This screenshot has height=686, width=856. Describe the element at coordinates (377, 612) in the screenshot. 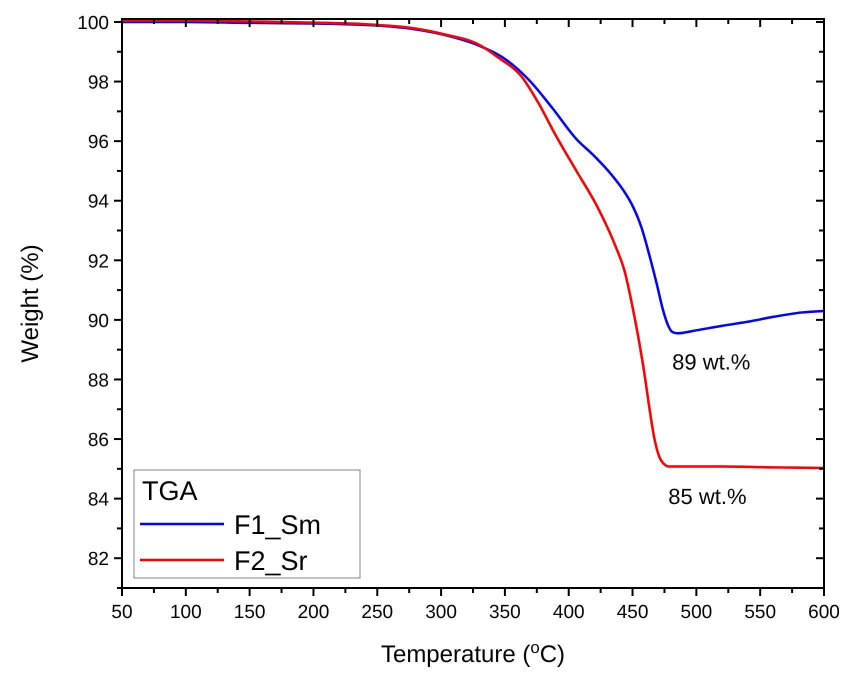

I see `x-tick-label: 250` at that location.